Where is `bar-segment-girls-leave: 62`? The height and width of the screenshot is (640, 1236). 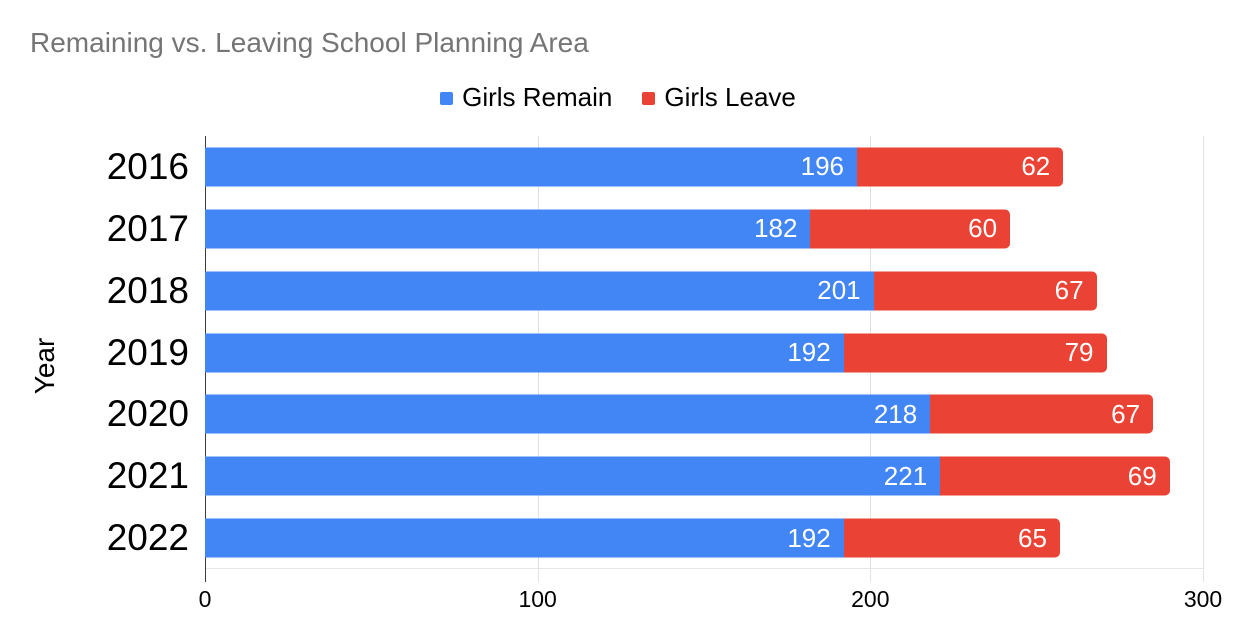
bar-segment-girls-leave: 62 is located at coordinates (960, 167).